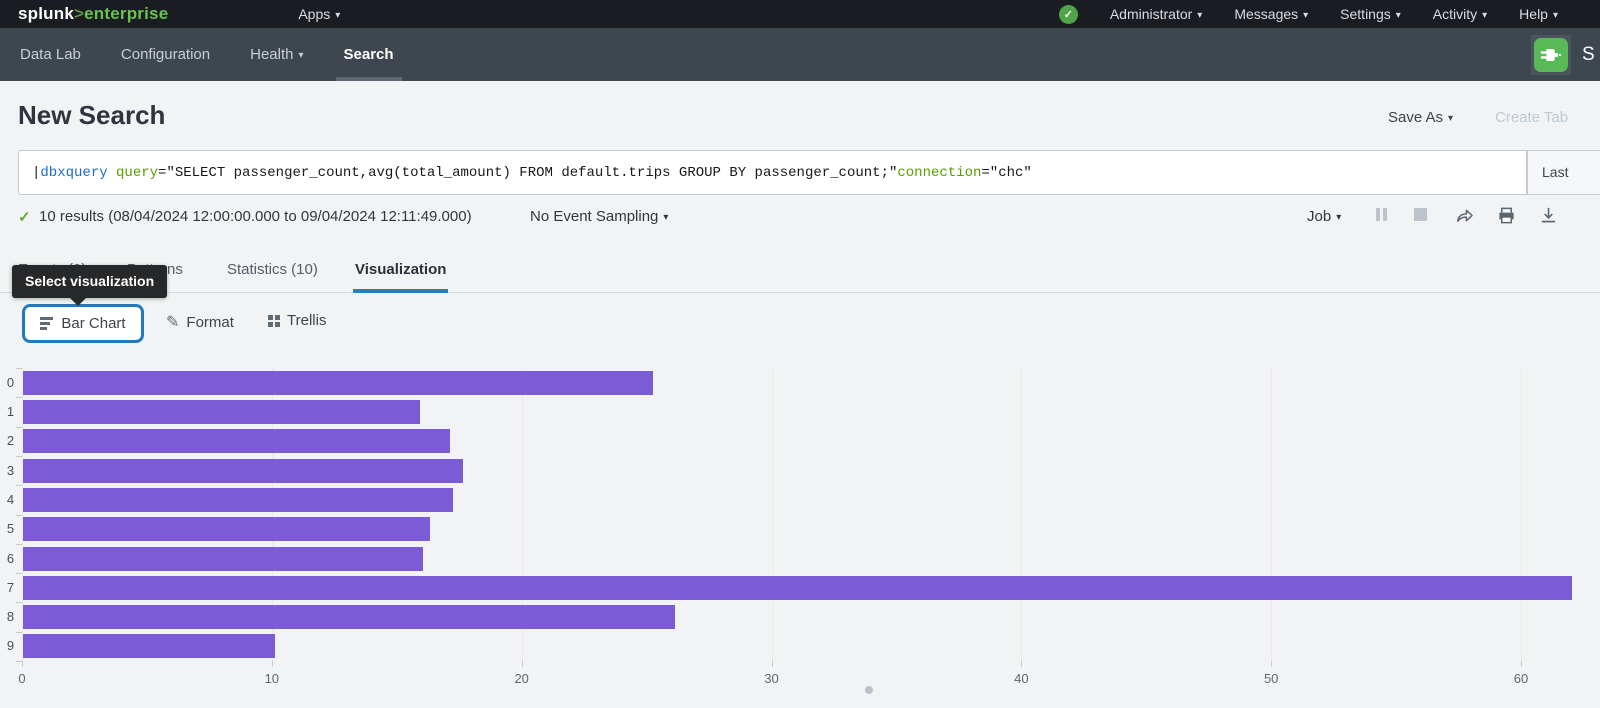 This screenshot has width=1600, height=708. I want to click on print-icon, so click(1506, 217).